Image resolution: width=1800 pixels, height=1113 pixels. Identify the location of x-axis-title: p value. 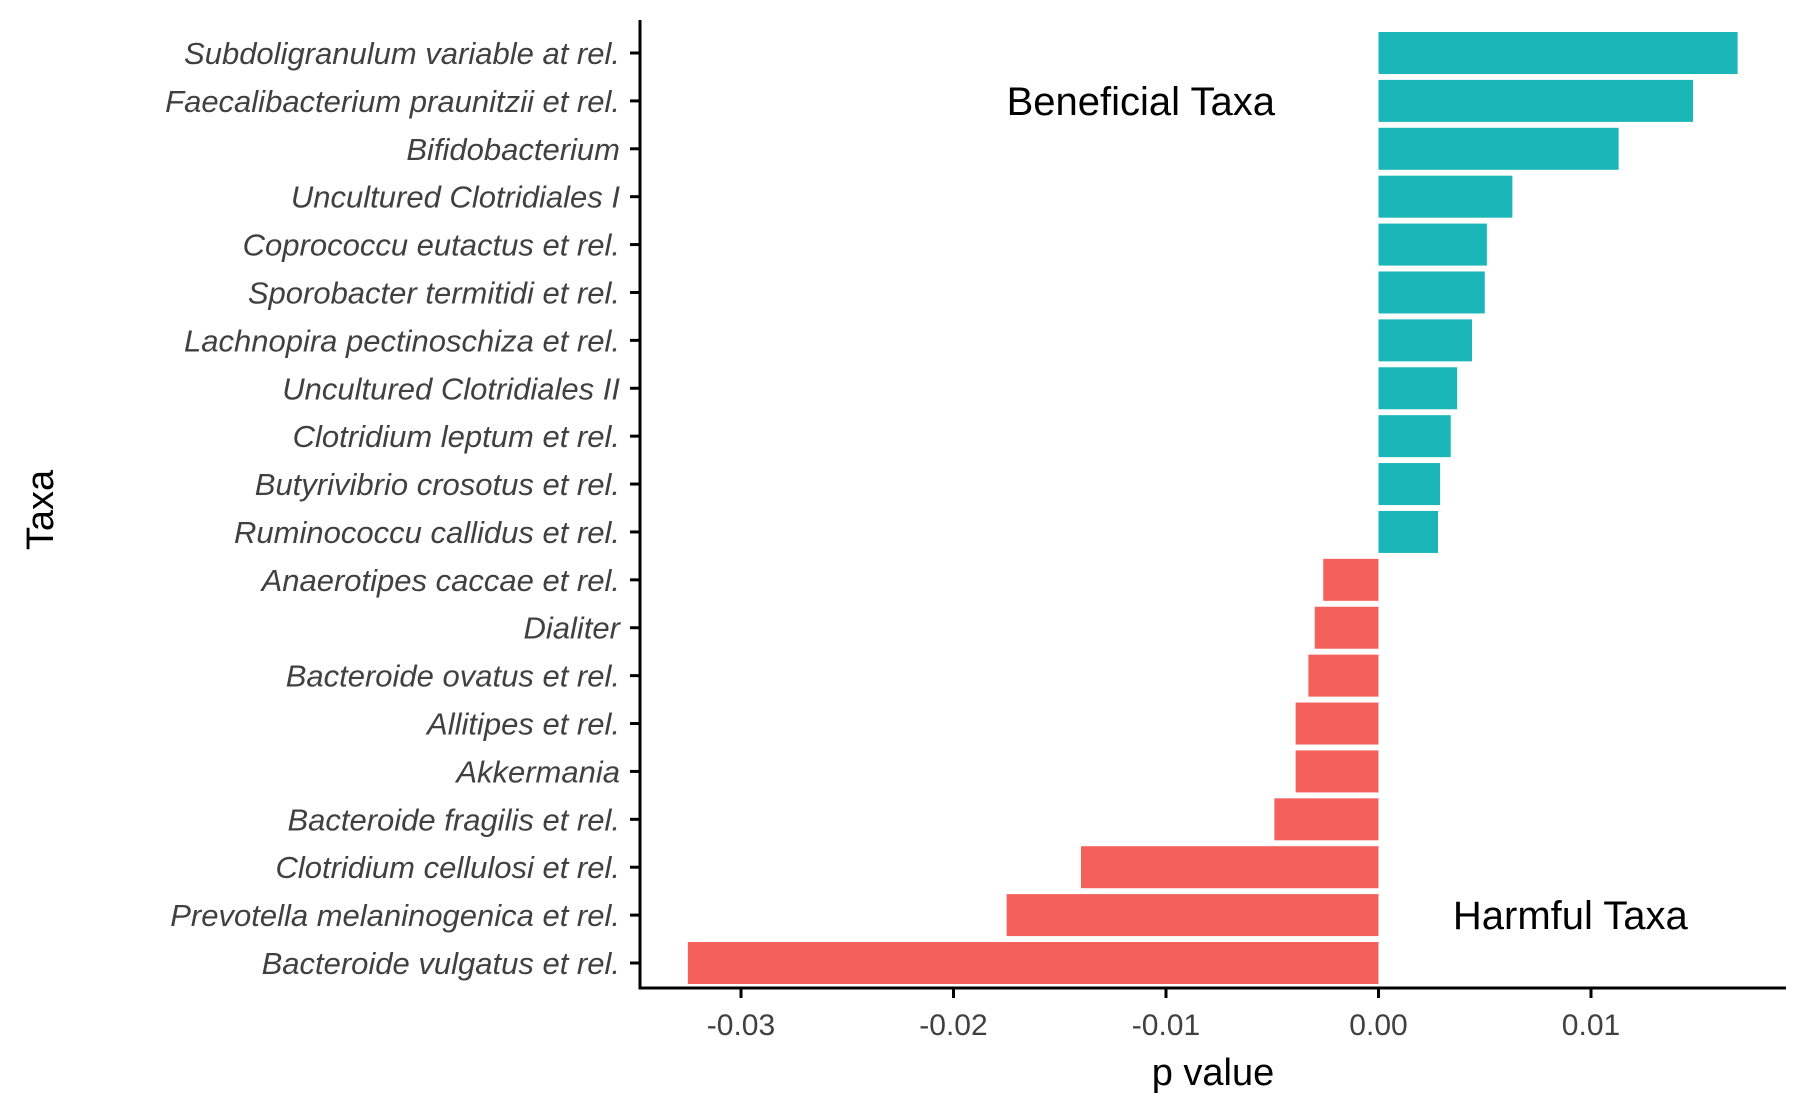
(1213, 1073).